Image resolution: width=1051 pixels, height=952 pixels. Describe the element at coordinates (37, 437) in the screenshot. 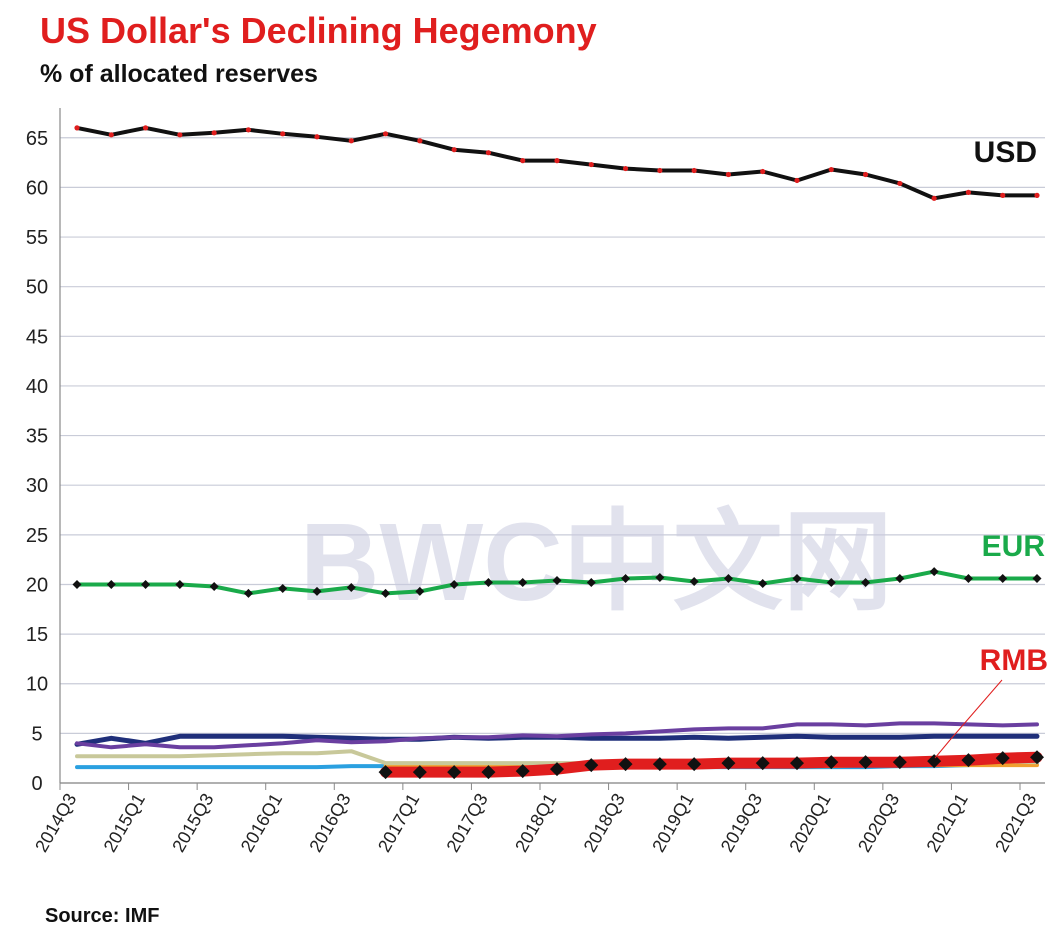

I see `y-tick-label-35: 35` at that location.